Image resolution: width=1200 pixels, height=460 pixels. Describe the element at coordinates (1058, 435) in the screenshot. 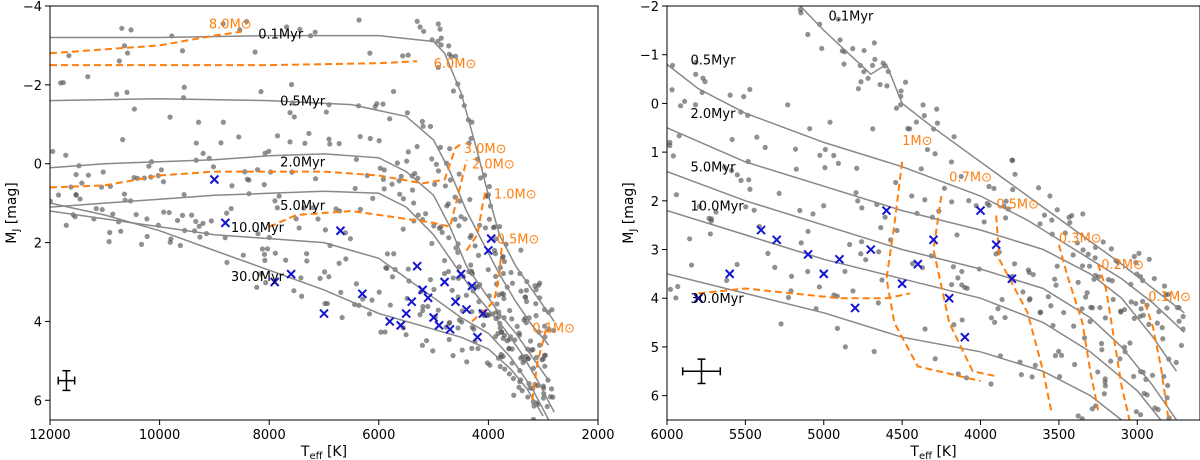

I see `x-tick-label: 3500` at that location.